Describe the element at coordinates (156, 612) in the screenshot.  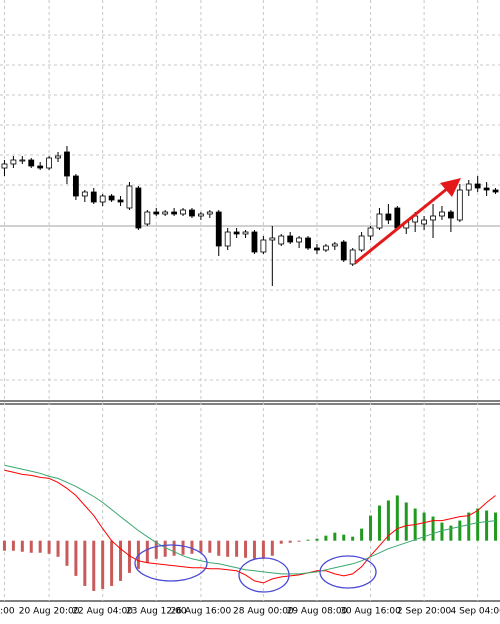
I see `x-tick-label: 23 Aug 12:00` at that location.